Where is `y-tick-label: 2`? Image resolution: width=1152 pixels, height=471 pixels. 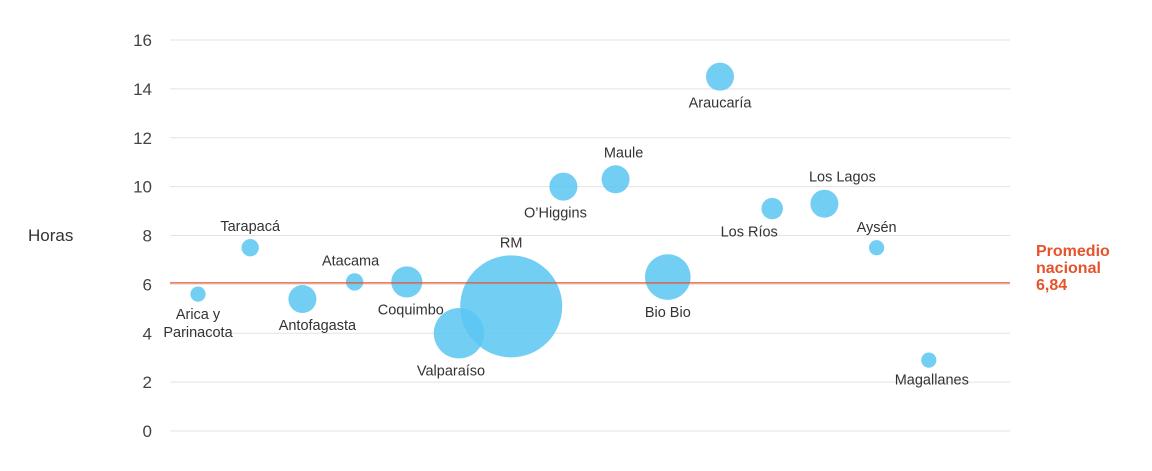
y-tick-label: 2 is located at coordinates (147, 382).